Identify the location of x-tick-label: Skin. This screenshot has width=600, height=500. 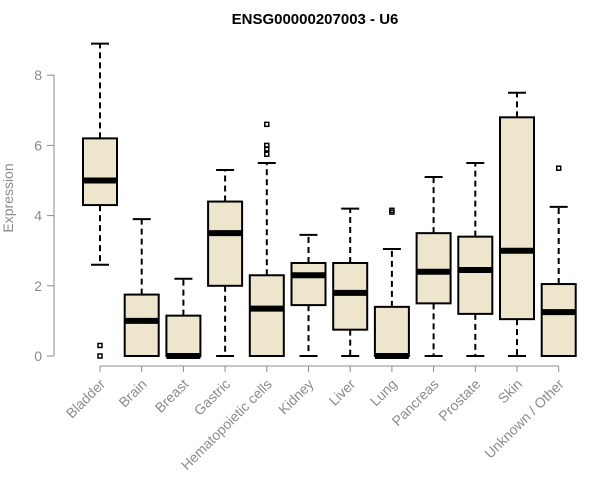
(510, 391).